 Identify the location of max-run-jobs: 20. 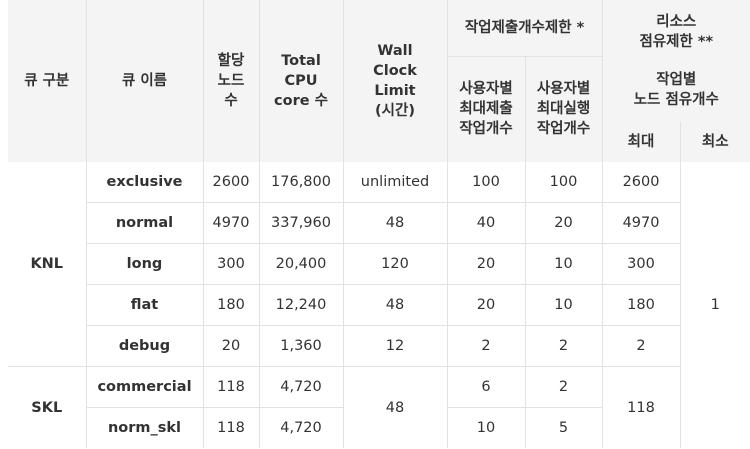
(563, 223).